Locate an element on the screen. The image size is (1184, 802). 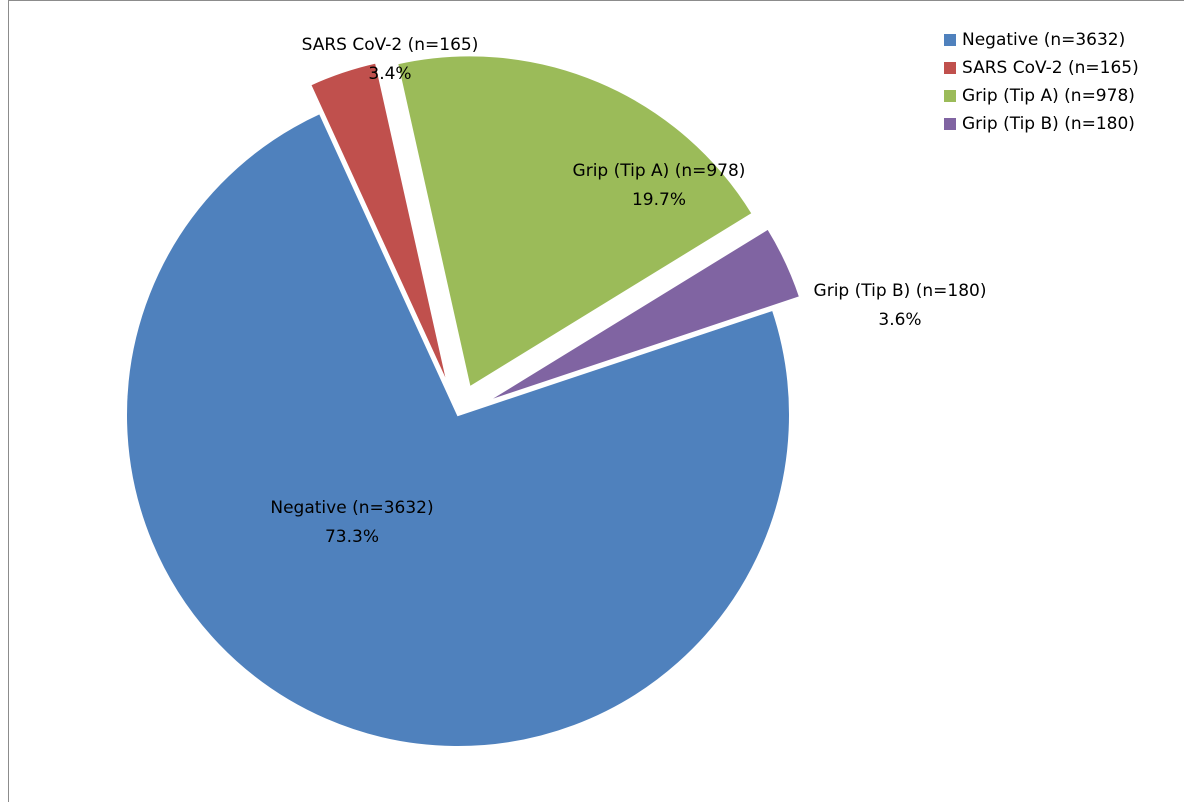
legend-item-negative: Negative (n=3632) is located at coordinates (1041, 40).